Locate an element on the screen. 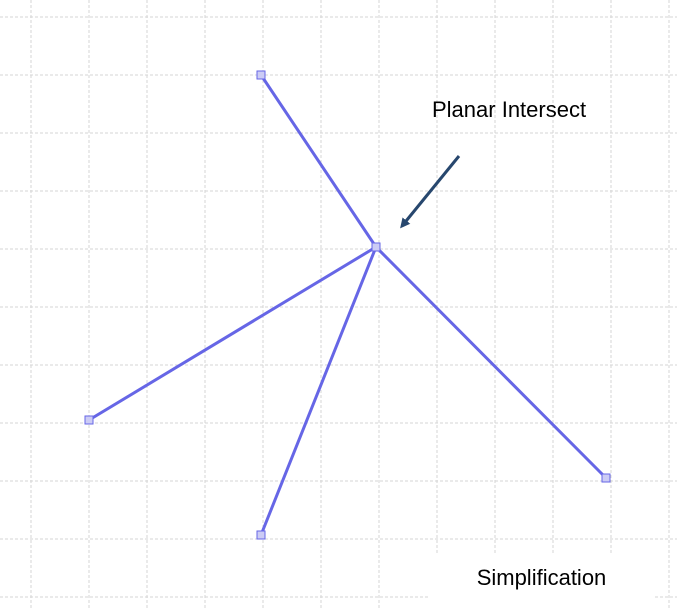 The height and width of the screenshot is (608, 677). node-center is located at coordinates (376, 247).